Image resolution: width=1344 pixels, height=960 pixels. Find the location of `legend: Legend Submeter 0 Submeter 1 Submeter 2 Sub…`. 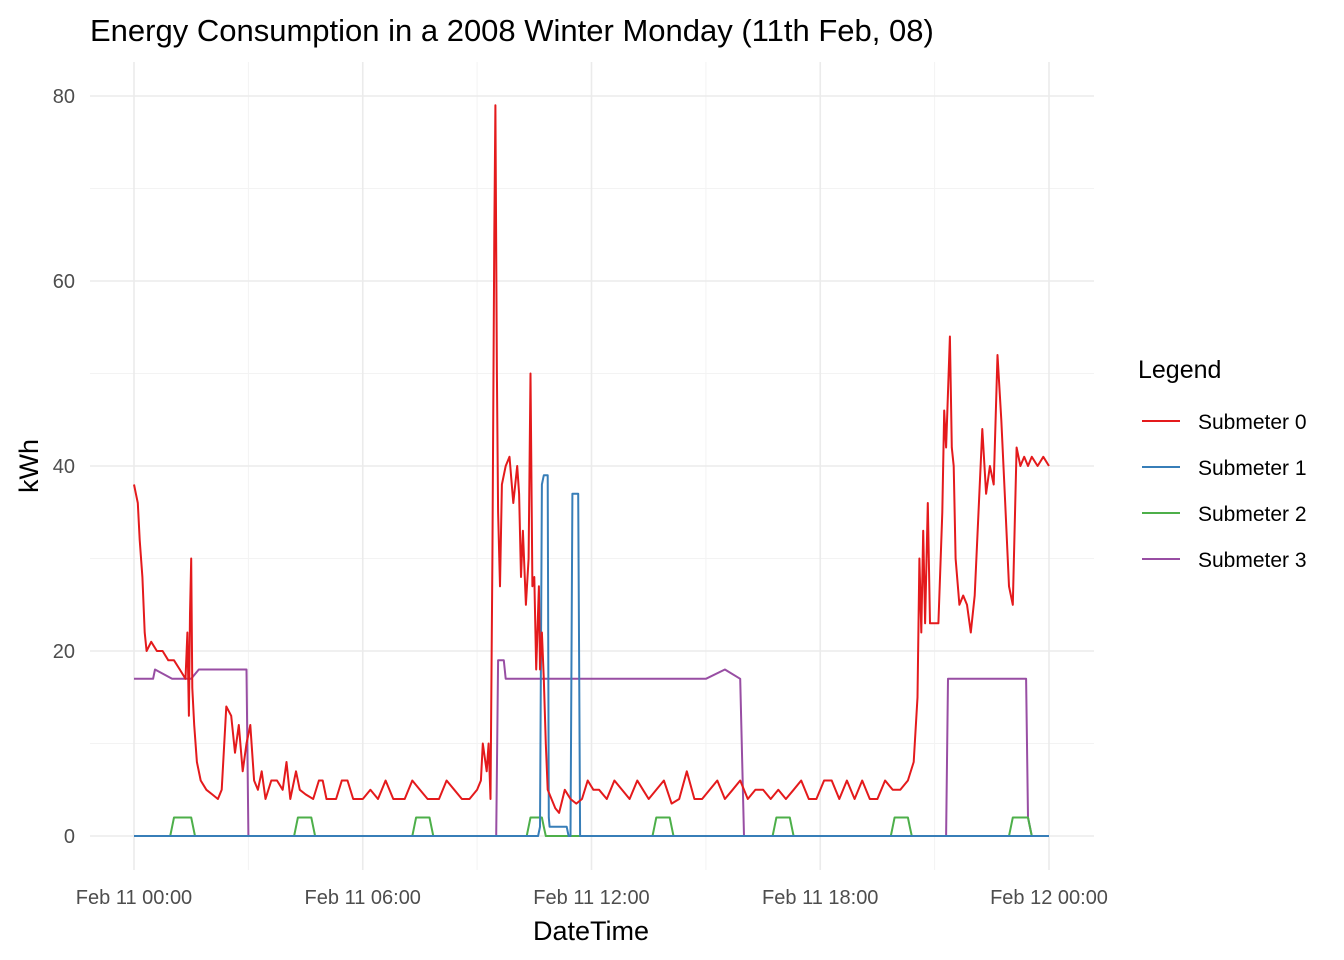

legend: Legend Submeter 0 Submeter 1 Submeter 2 Sub… is located at coordinates (1222, 464).